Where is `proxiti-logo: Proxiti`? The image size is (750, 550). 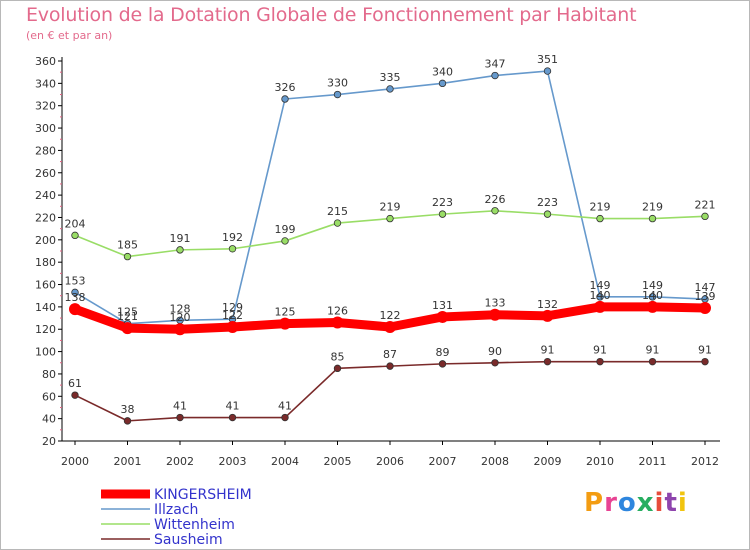 proxiti-logo: Proxiti is located at coordinates (636, 503).